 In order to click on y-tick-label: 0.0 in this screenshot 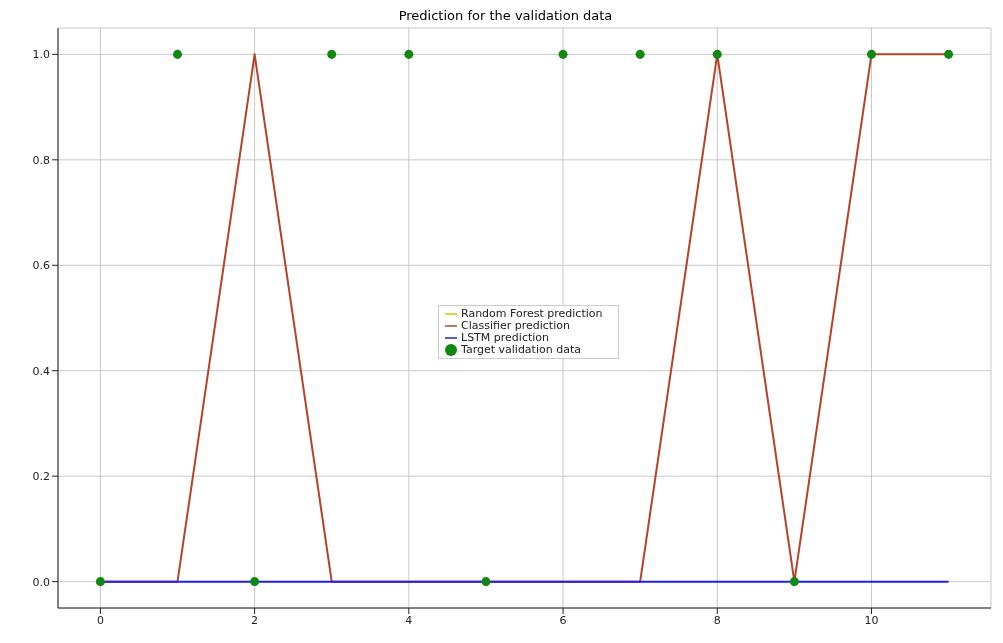, I will do `click(41, 582)`.